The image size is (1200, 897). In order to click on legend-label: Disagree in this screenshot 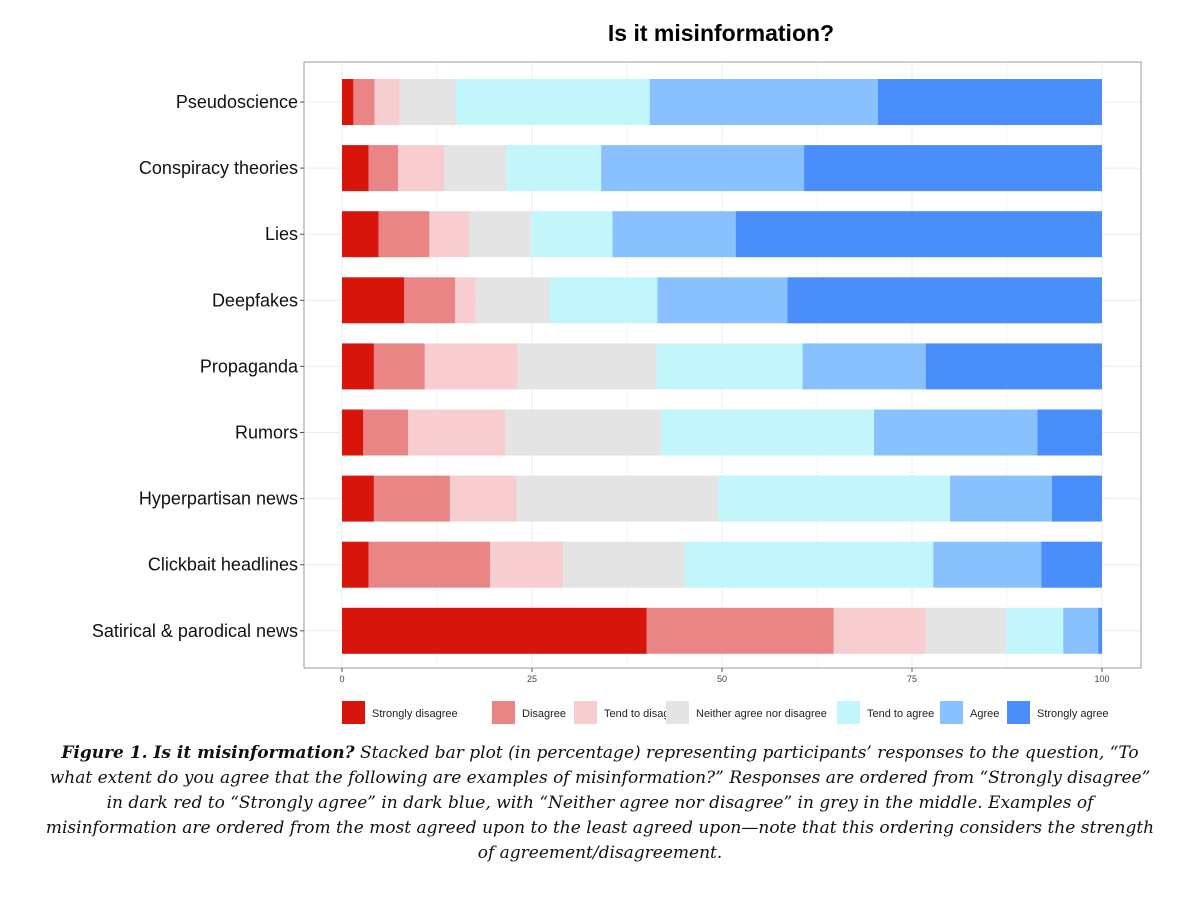, I will do `click(544, 714)`.